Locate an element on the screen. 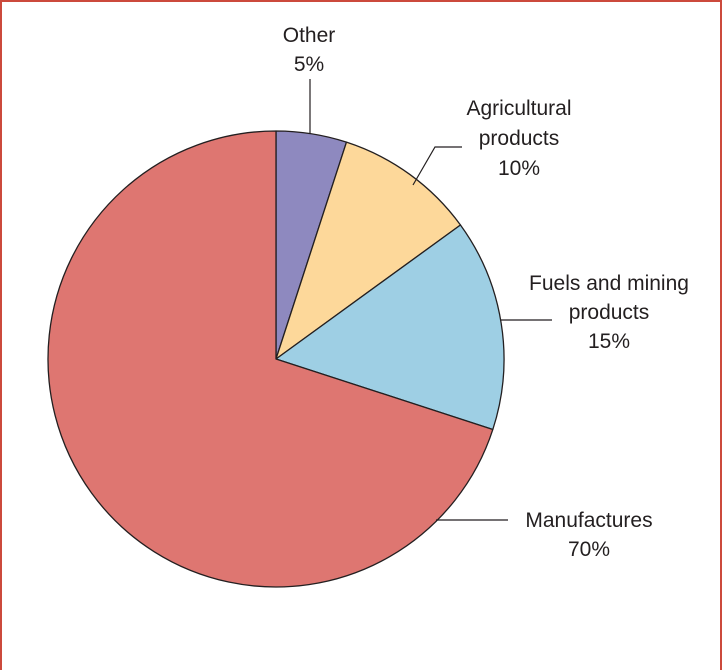 The height and width of the screenshot is (672, 726). slice-label-line: 5% is located at coordinates (309, 64).